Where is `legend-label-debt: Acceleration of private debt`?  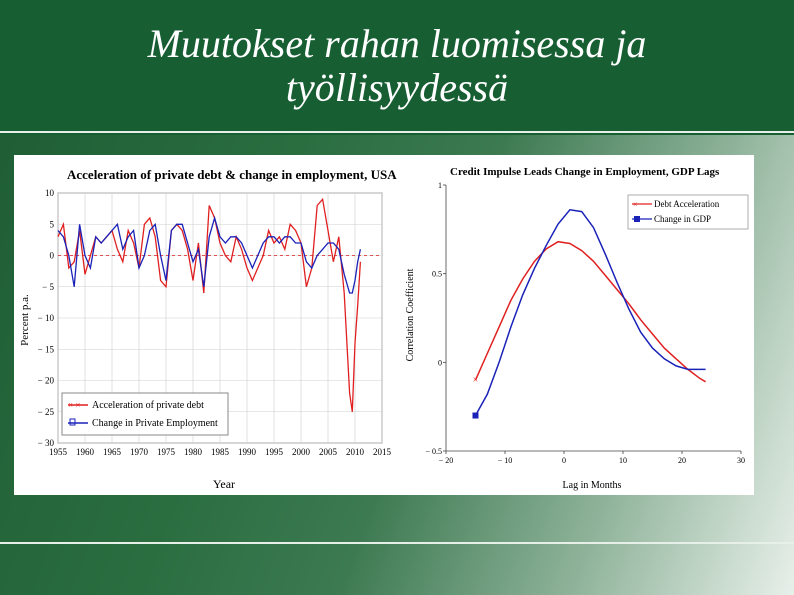
legend-label-debt: Acceleration of private debt is located at coordinates (148, 405).